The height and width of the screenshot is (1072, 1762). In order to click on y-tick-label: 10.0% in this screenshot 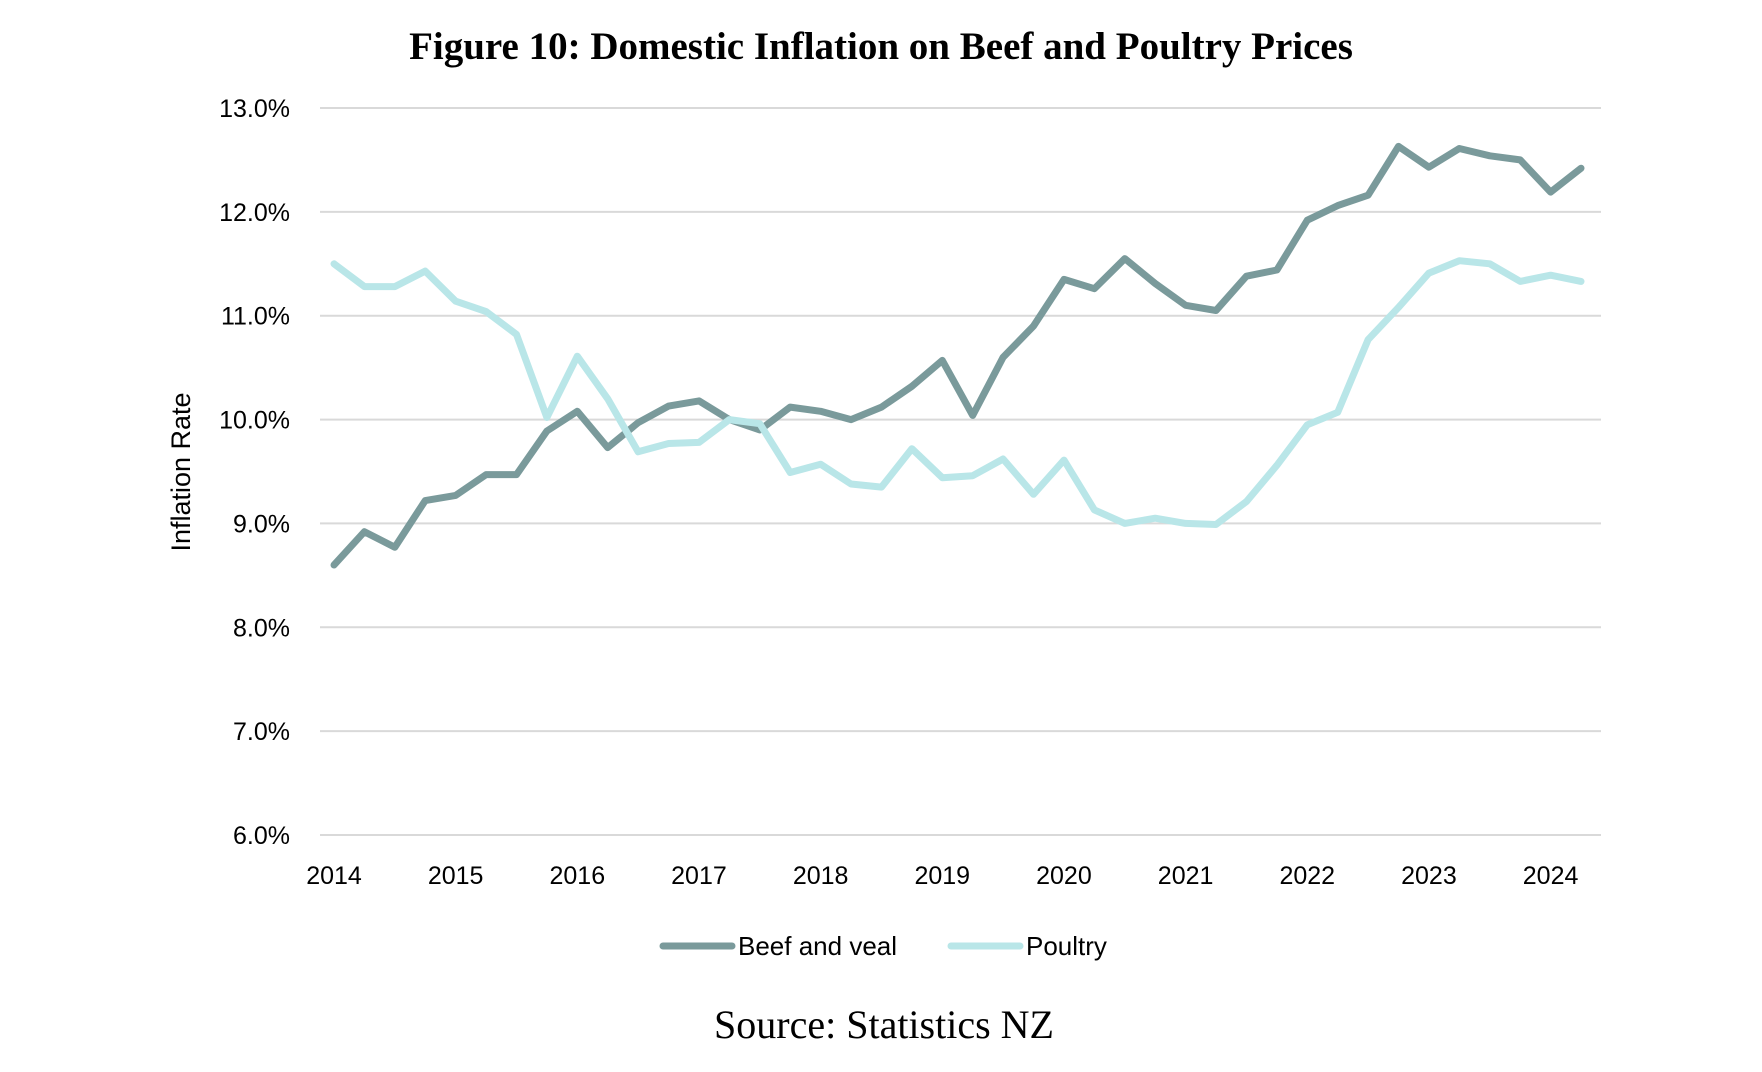, I will do `click(254, 421)`.